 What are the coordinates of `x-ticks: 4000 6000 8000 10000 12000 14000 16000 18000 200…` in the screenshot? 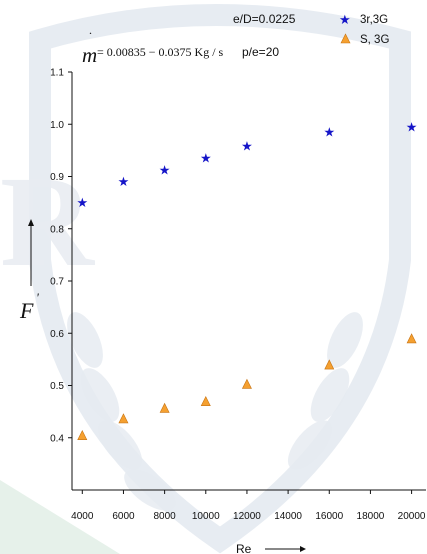 It's located at (248, 506).